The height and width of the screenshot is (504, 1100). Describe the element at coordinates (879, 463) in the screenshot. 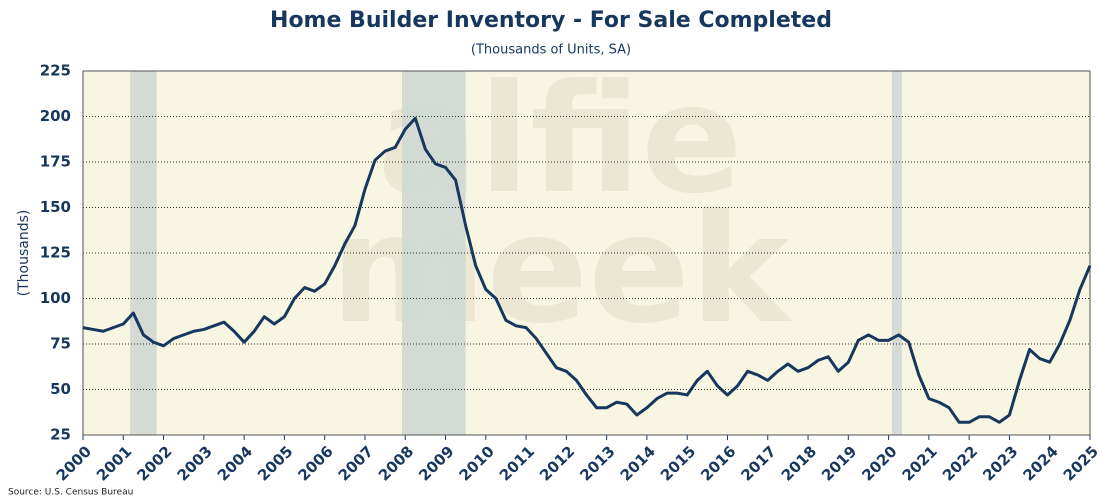

I see `x-tick-label: 2020` at that location.